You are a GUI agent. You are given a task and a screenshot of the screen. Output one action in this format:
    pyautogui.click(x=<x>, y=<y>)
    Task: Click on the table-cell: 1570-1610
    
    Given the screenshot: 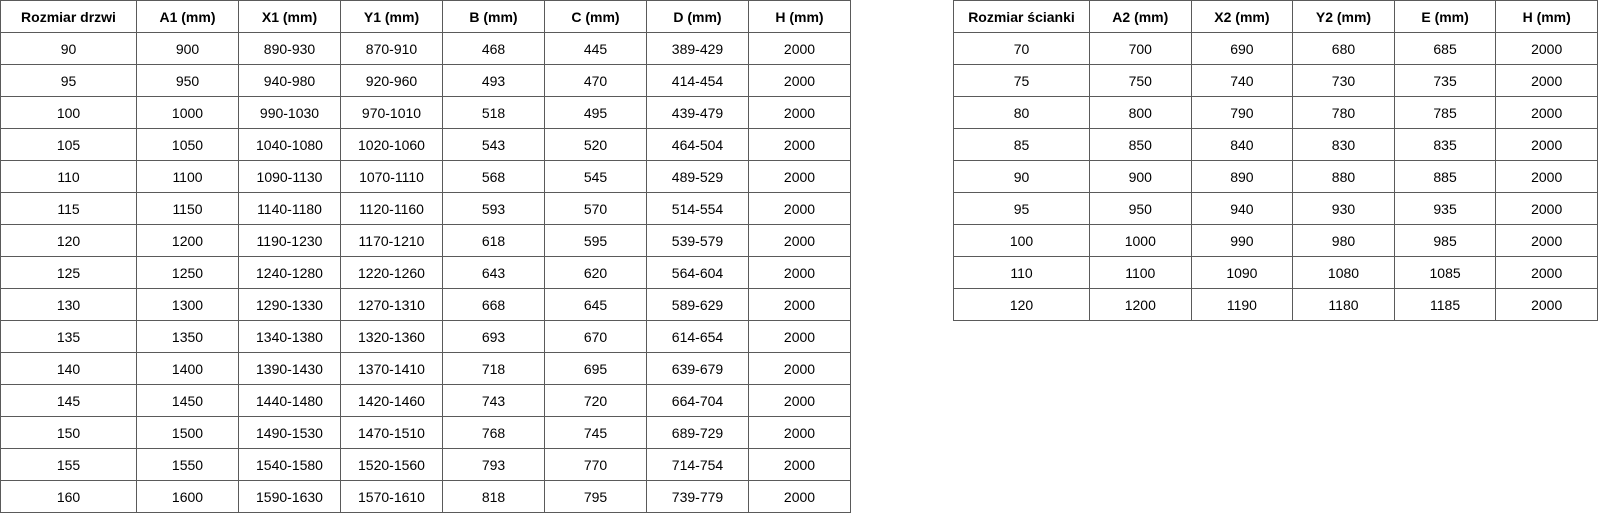 What is the action you would take?
    pyautogui.click(x=391, y=496)
    